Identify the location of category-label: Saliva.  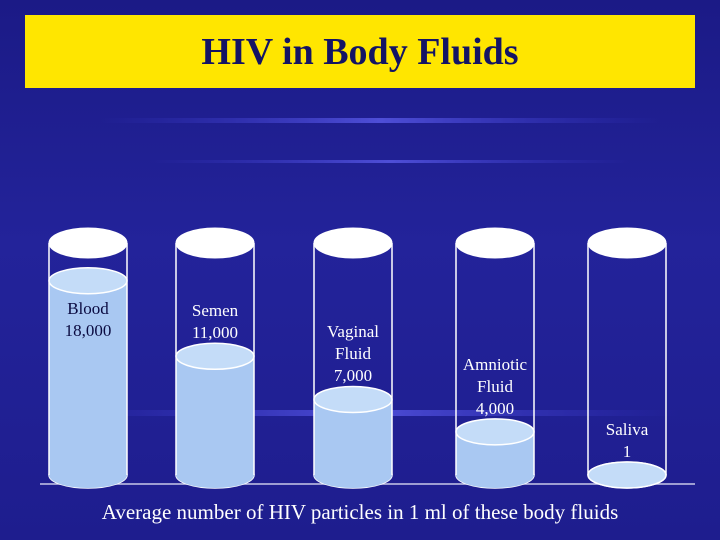
(627, 429).